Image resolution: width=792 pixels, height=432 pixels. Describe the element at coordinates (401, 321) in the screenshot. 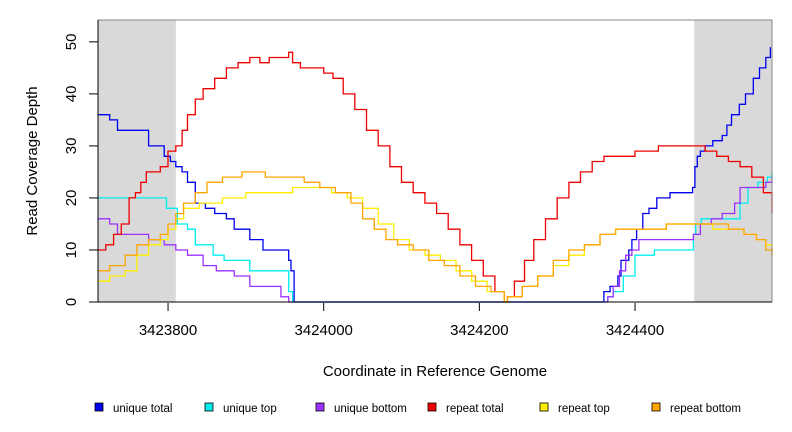

I see `x-axis: 3423800 3424000 3424200 3424400` at that location.